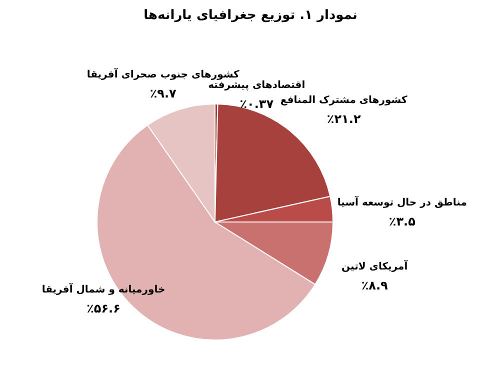 This screenshot has height=378, width=501. I want to click on data-label: ٪۳.۵, so click(402, 221).